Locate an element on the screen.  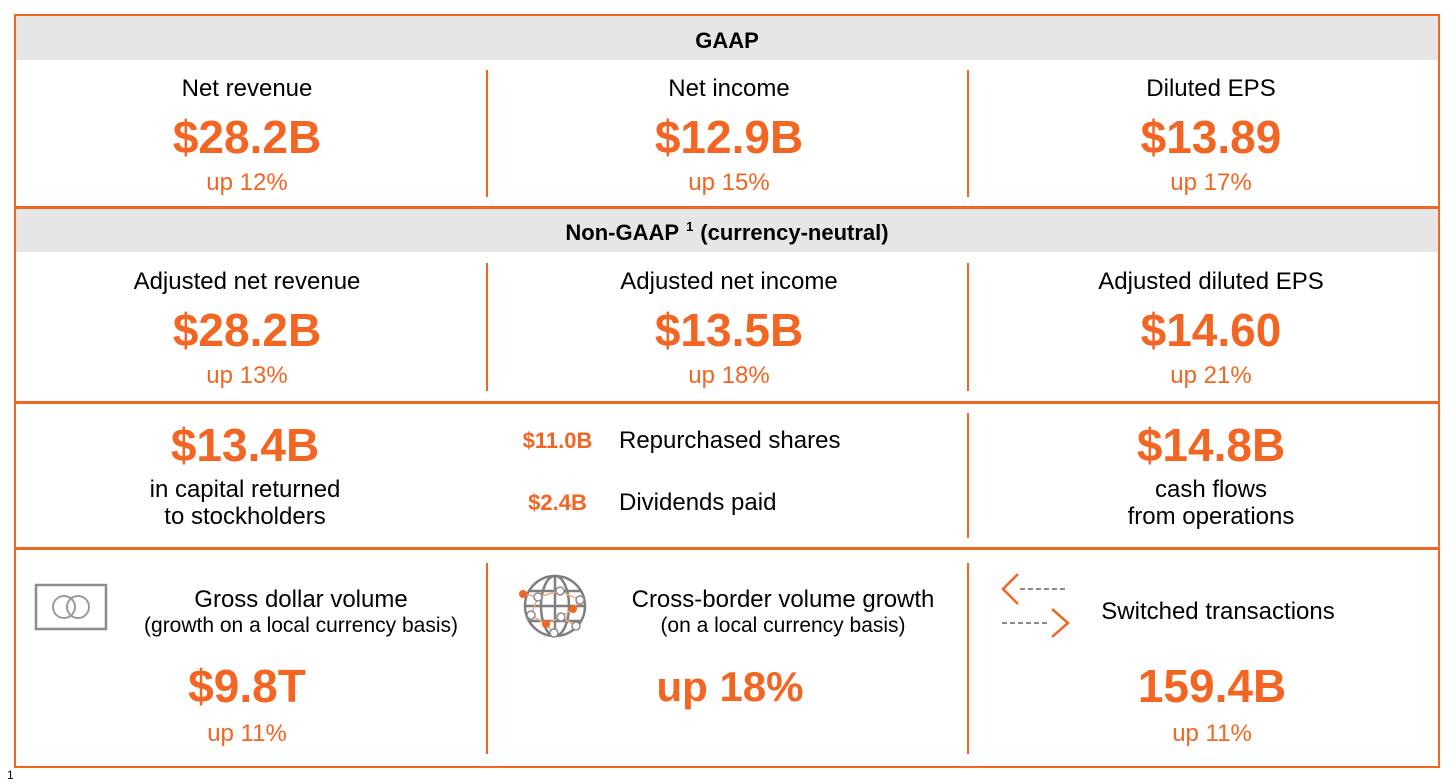
metric-change: up 15% is located at coordinates (729, 182).